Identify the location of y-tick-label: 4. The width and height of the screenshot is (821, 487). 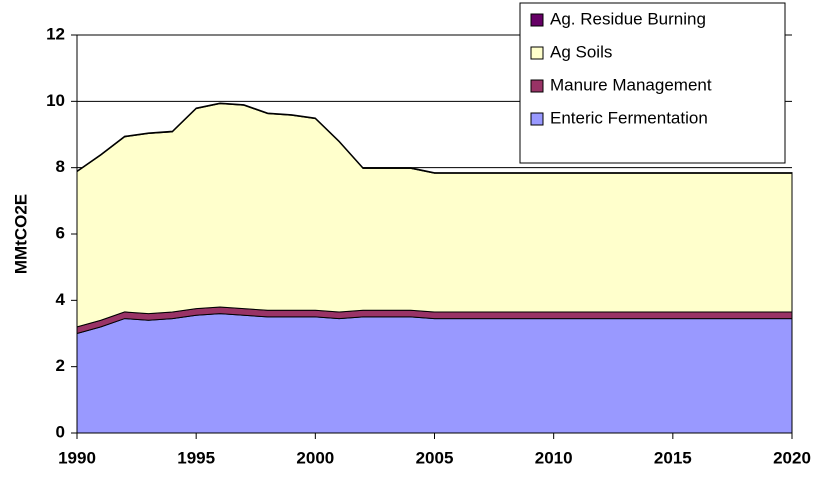
(61, 299).